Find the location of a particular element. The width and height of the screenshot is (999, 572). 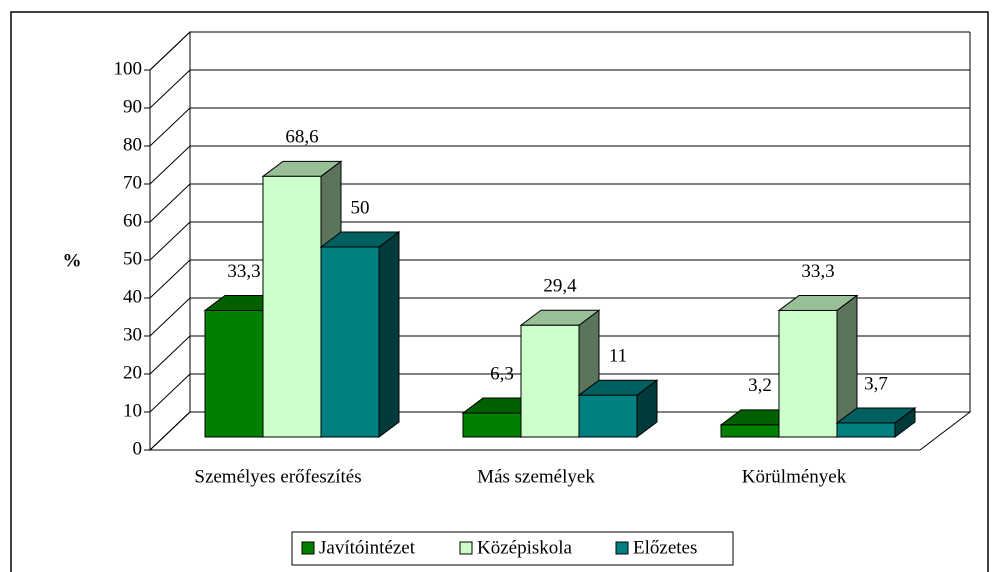

legend: Javítóintézet Középiskola Előzetes is located at coordinates (512, 548).